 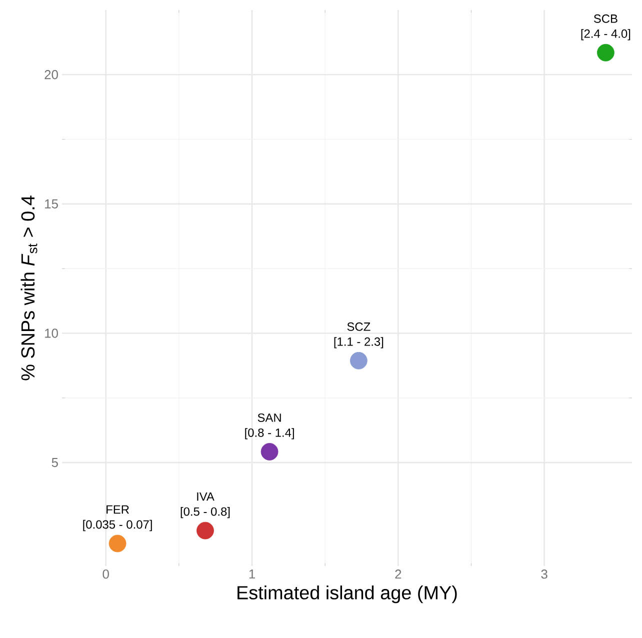 I want to click on annotation: SCB, so click(x=606, y=18).